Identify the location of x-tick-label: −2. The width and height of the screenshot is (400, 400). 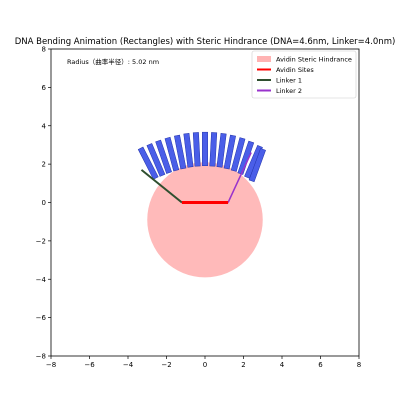
(166, 365).